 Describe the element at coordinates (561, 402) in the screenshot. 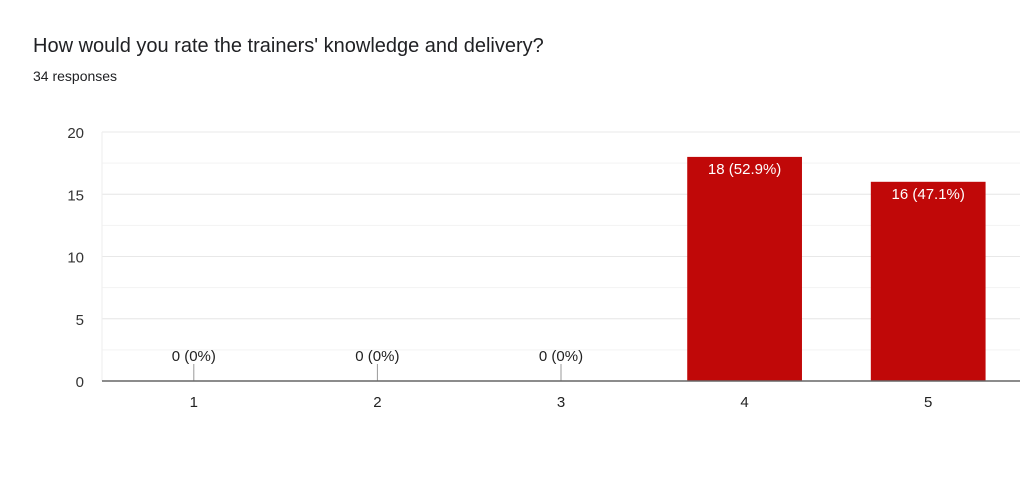

I see `x-tick-label: 3` at that location.